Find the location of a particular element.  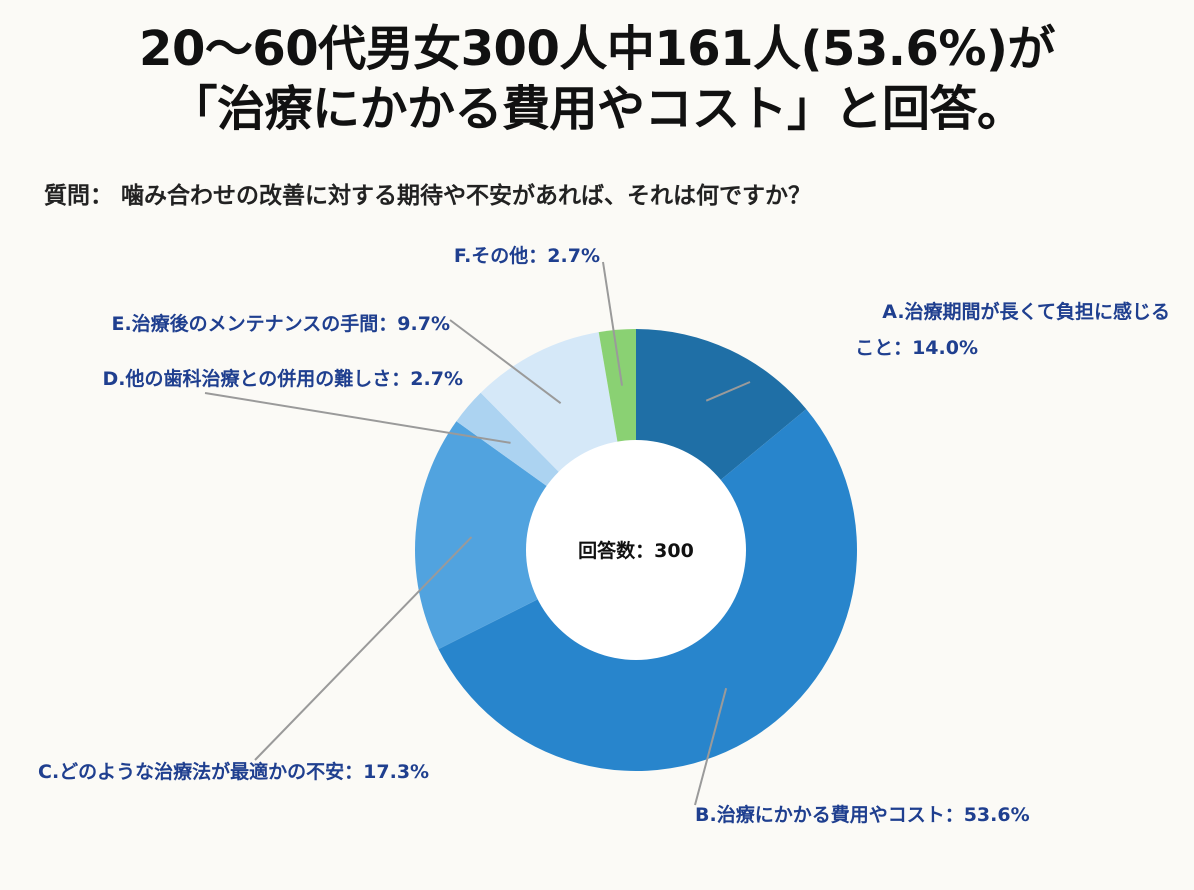

leader-line-a is located at coordinates (728, 391).